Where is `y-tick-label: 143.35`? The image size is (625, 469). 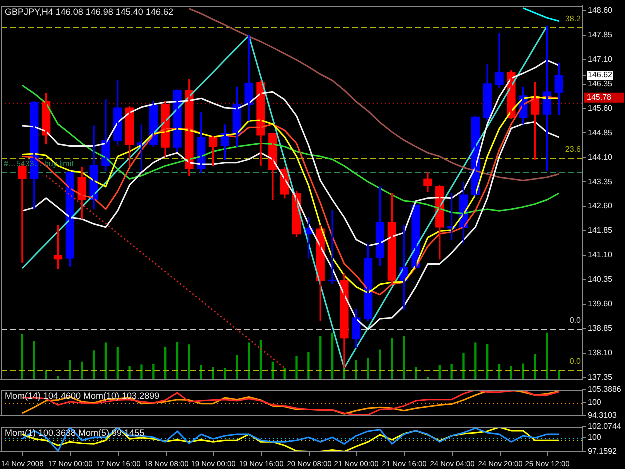
y-tick-label: 143.35 is located at coordinates (601, 181).